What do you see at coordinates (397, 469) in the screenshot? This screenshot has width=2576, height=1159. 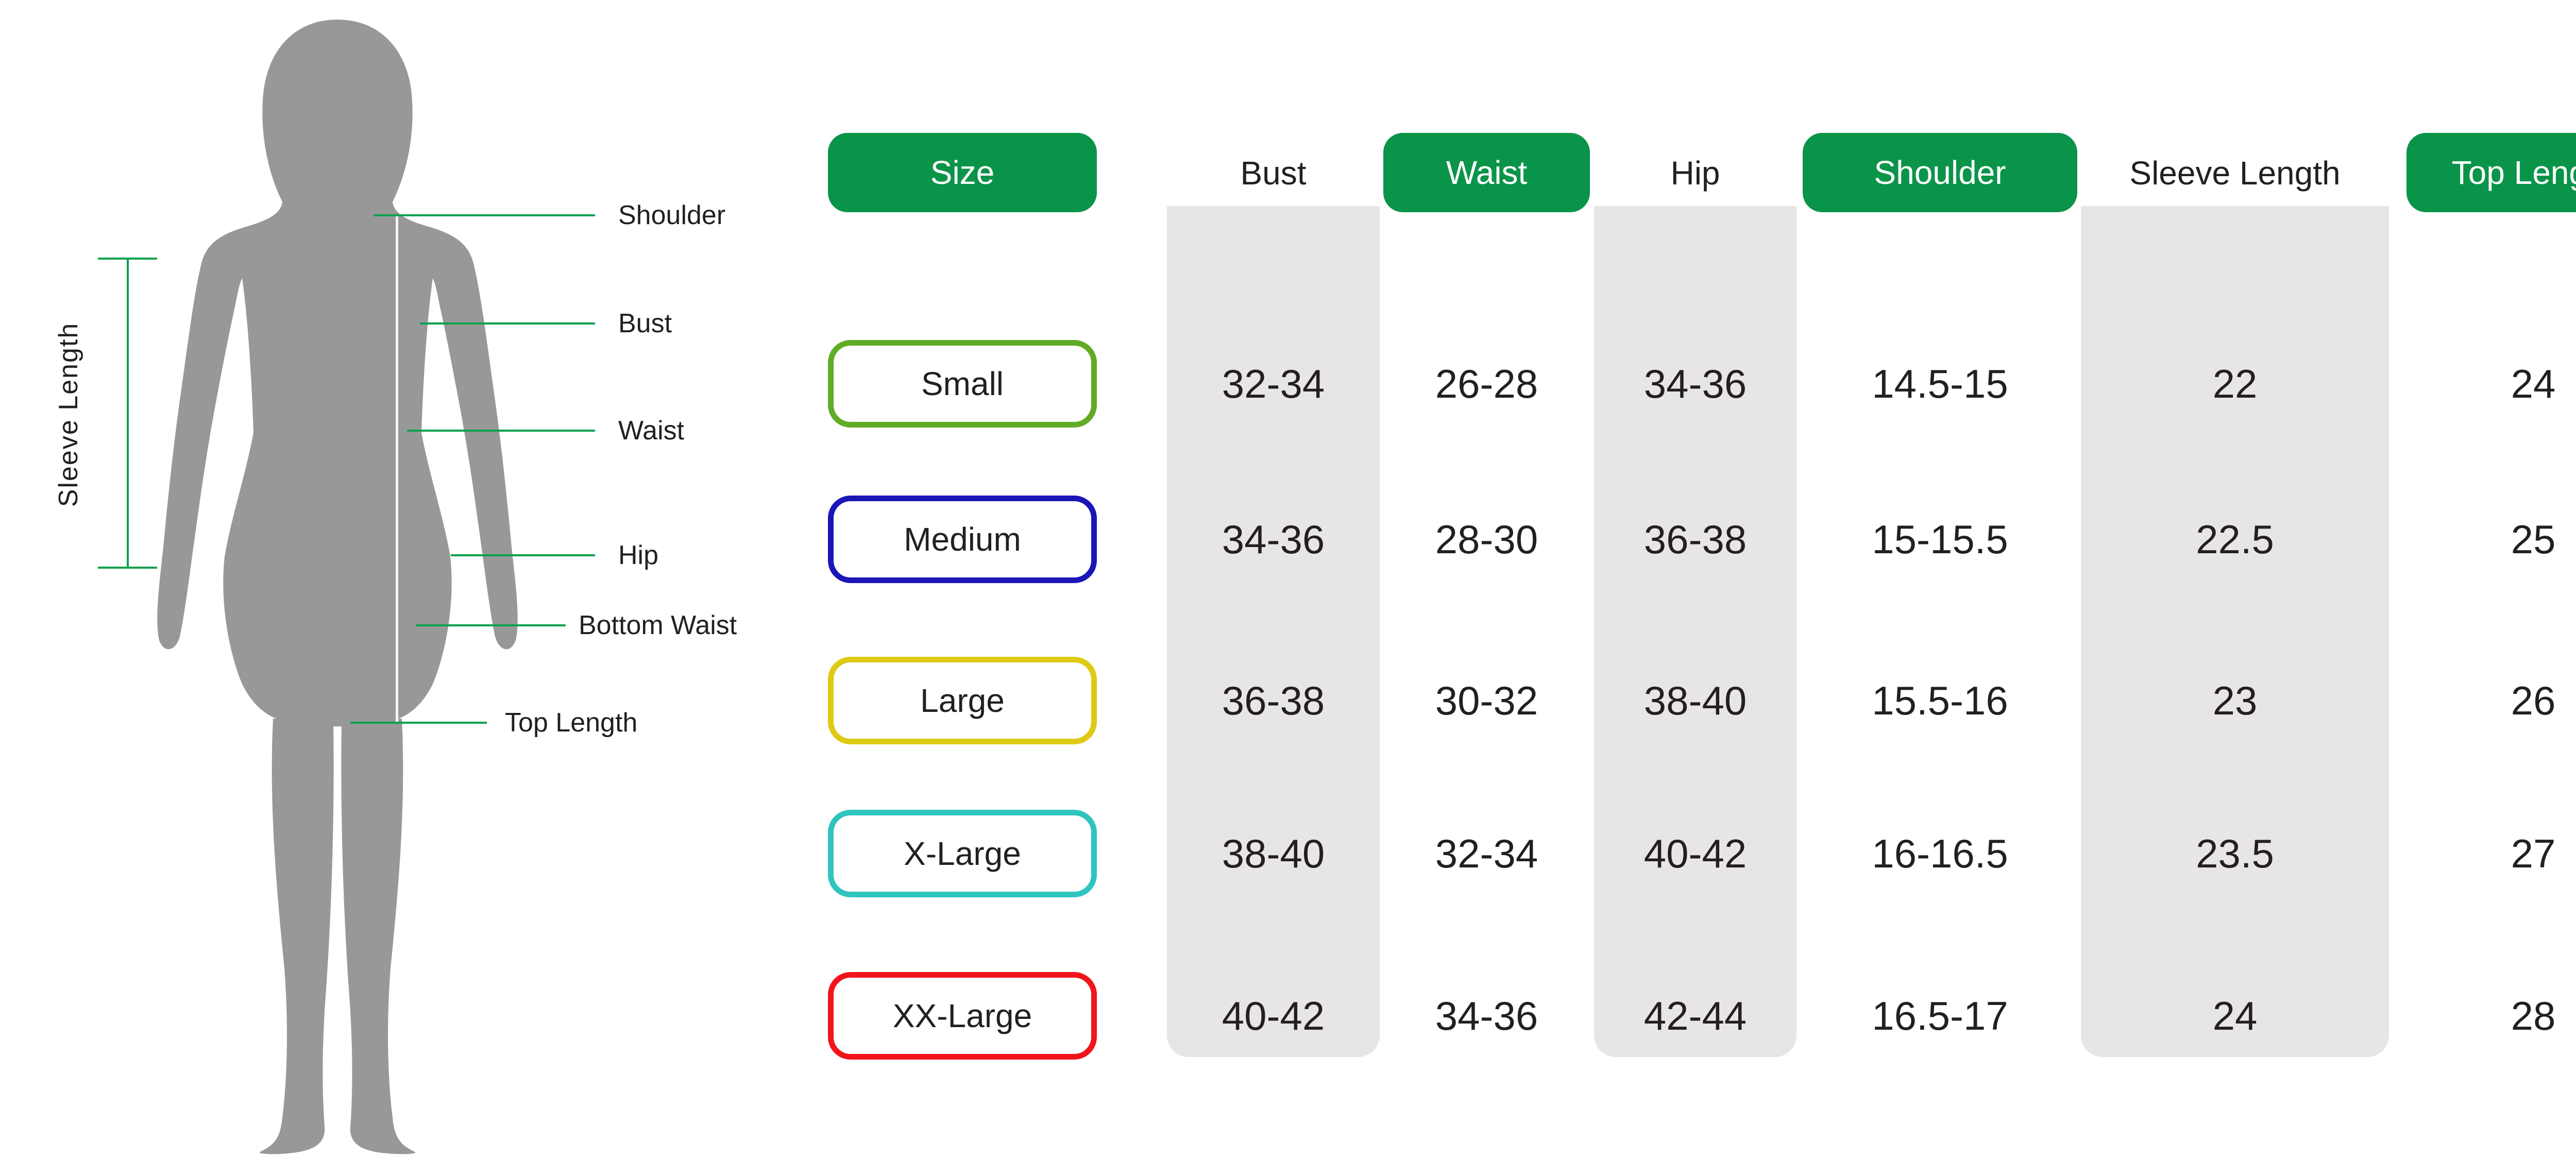 I see `center-measure-line` at bounding box center [397, 469].